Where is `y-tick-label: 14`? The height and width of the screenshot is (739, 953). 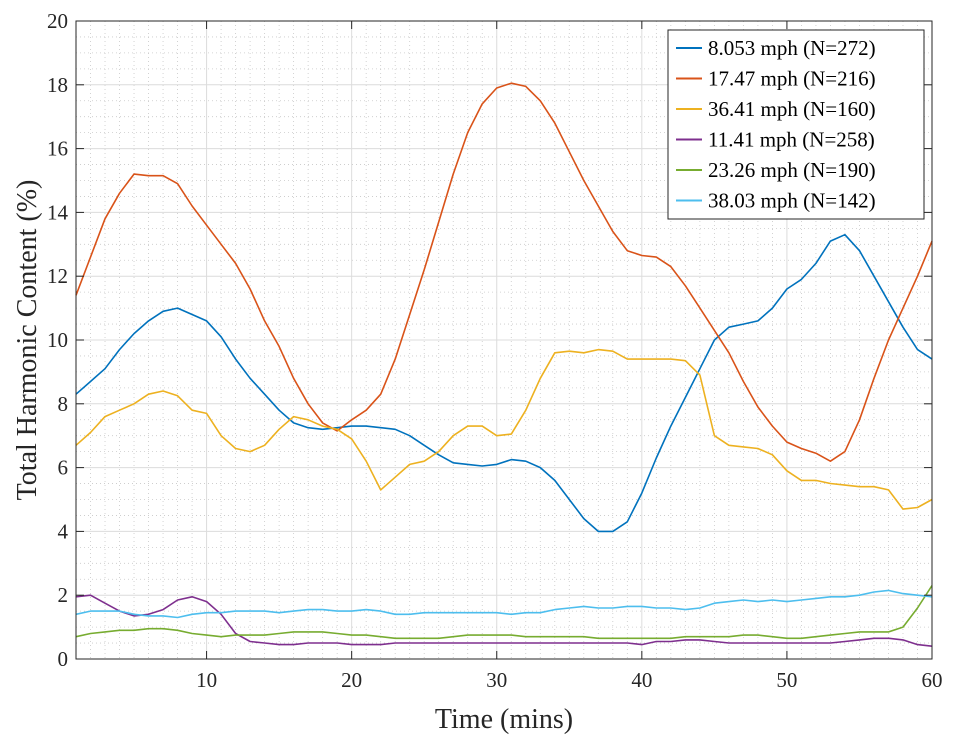
y-tick-label: 14 is located at coordinates (58, 212).